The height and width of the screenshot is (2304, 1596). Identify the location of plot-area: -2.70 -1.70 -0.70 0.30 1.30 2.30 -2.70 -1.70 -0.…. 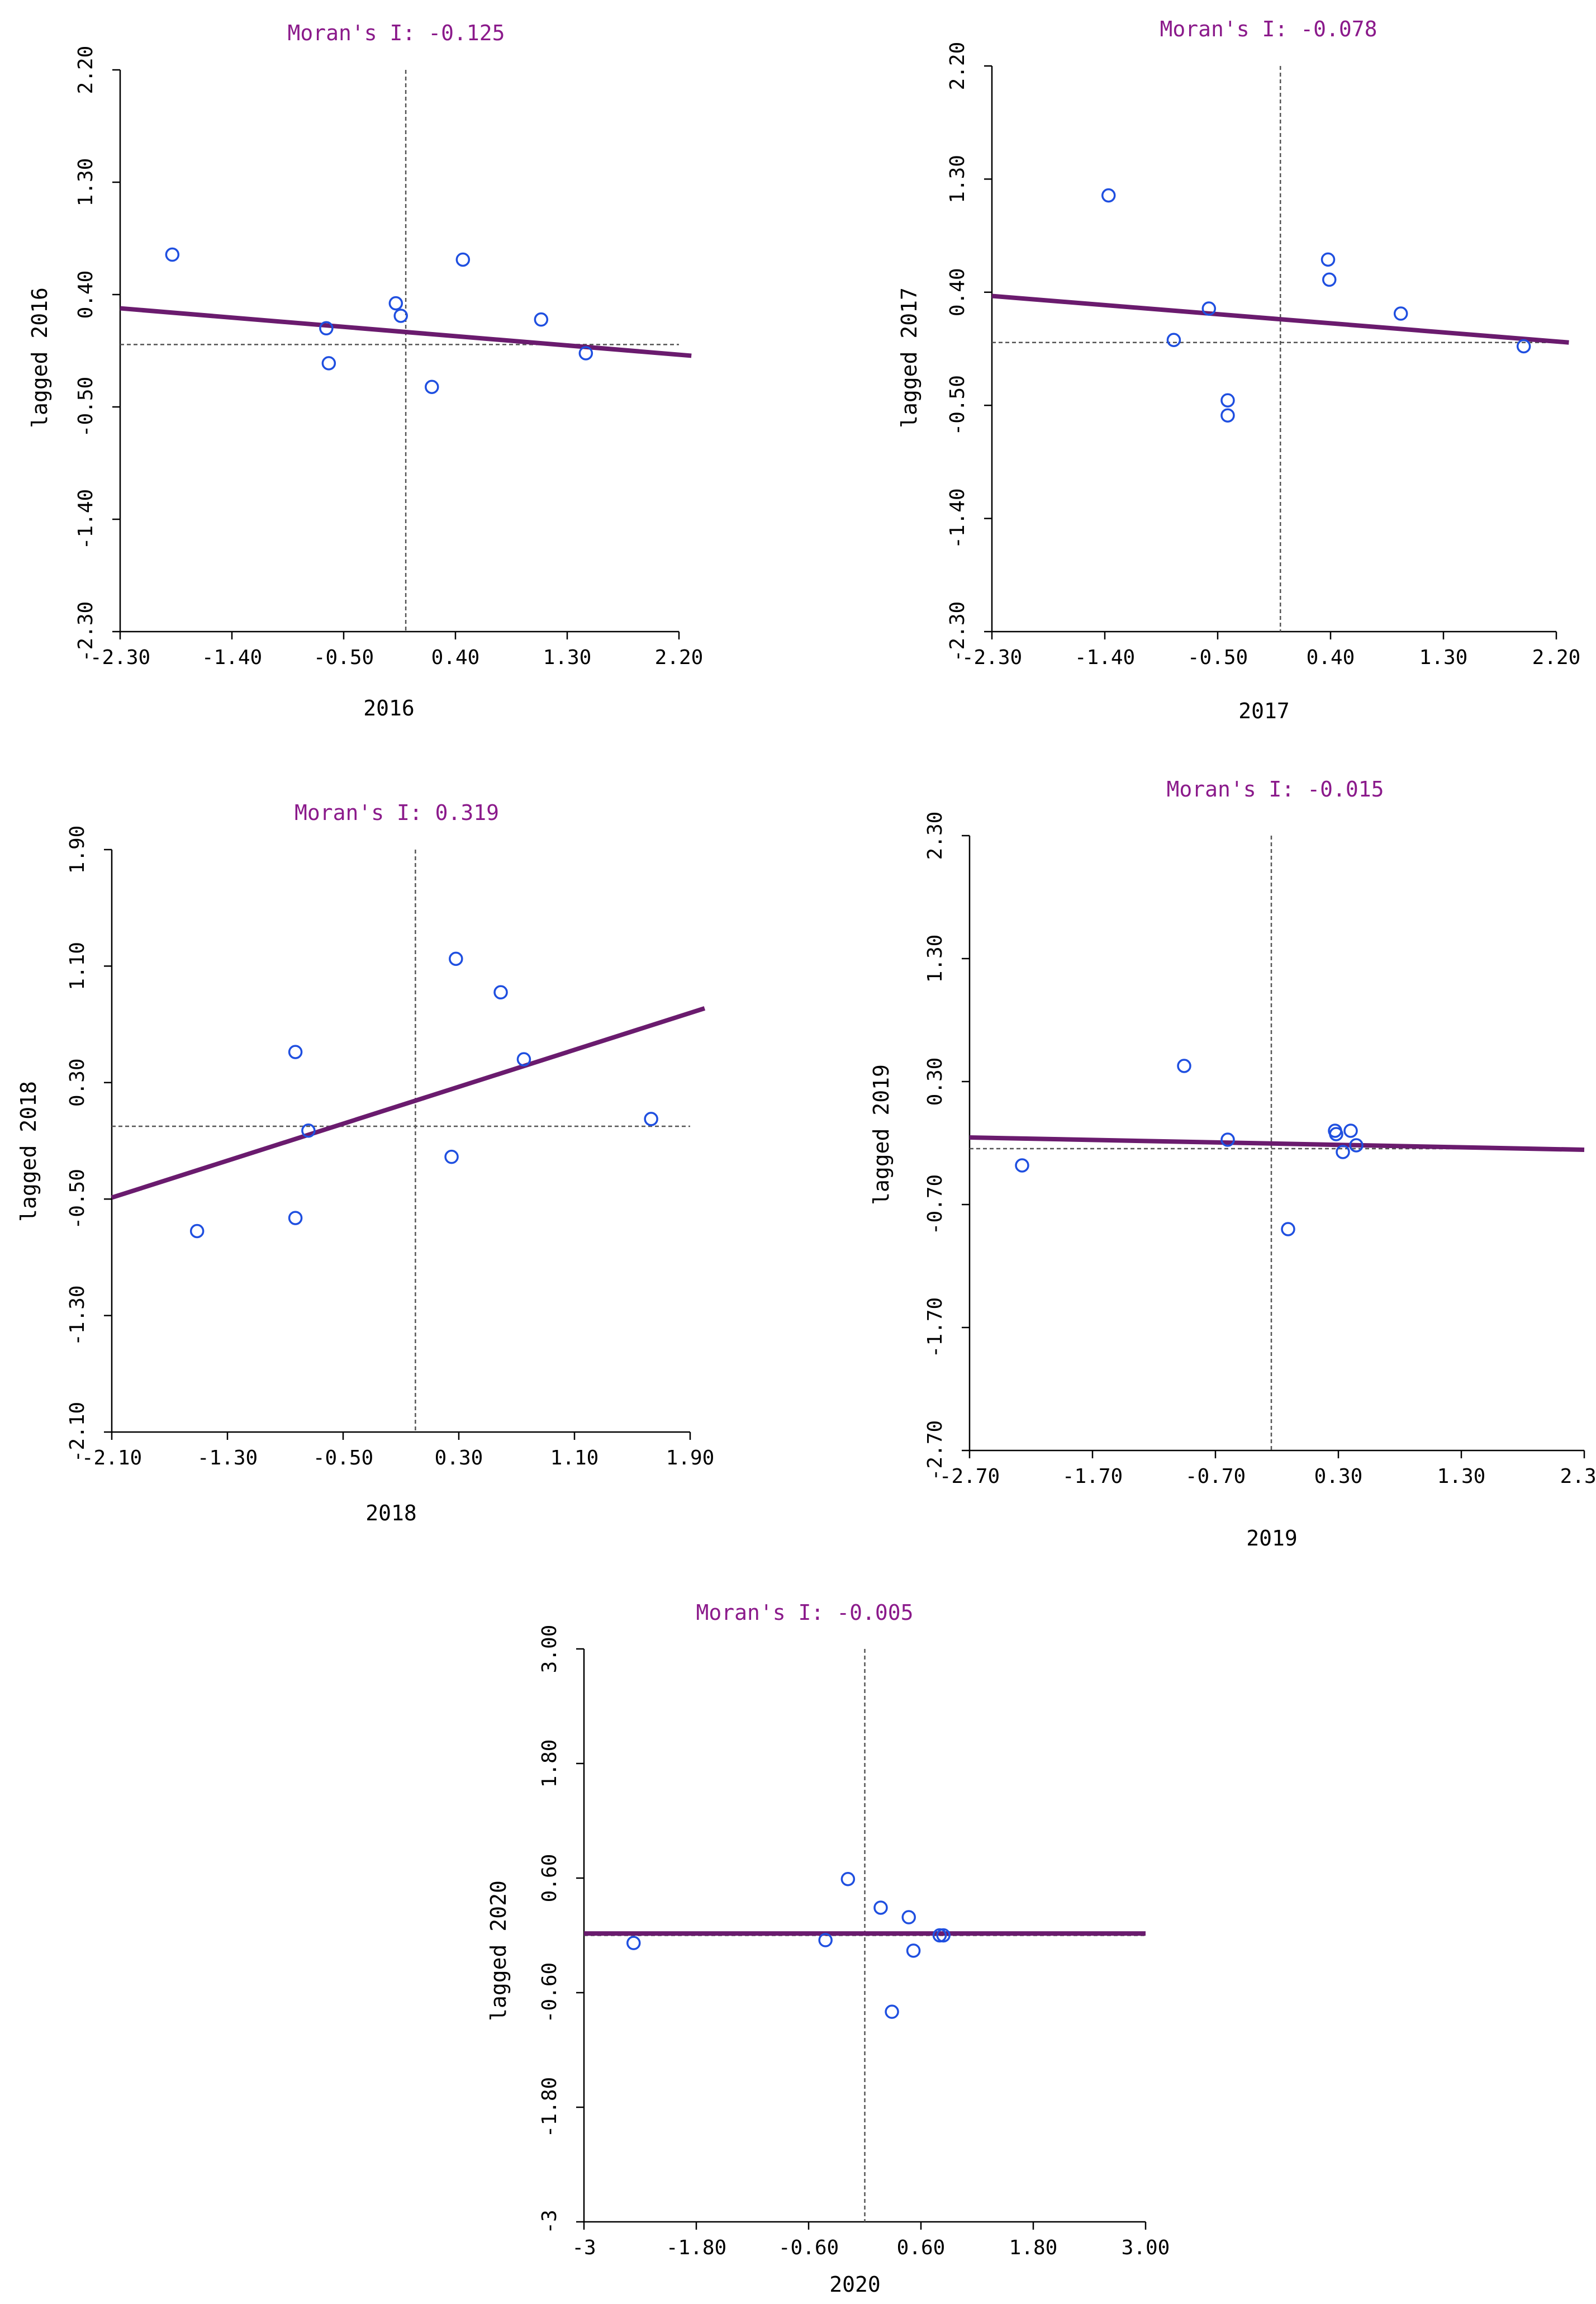
(1260, 1150).